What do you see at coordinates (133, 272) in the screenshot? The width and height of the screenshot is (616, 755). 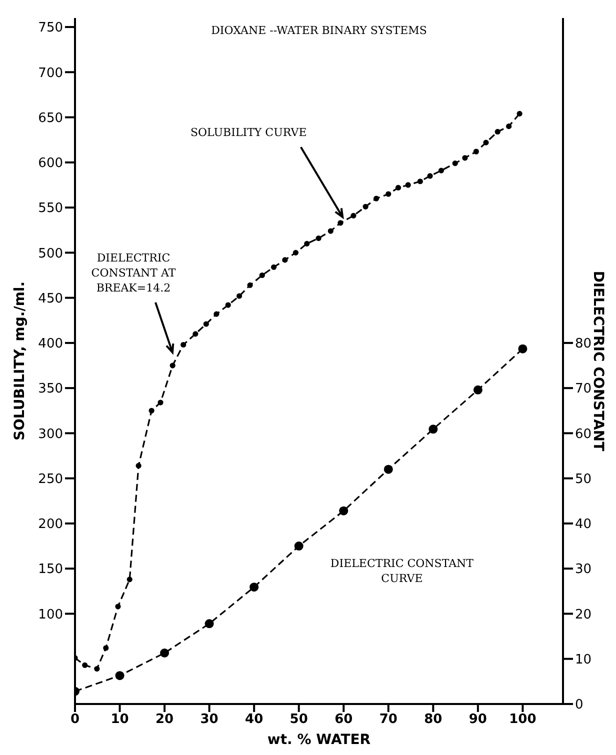 I see `annotation: DIELECTRIC CONSTANT AT BREAK=14.2` at bounding box center [133, 272].